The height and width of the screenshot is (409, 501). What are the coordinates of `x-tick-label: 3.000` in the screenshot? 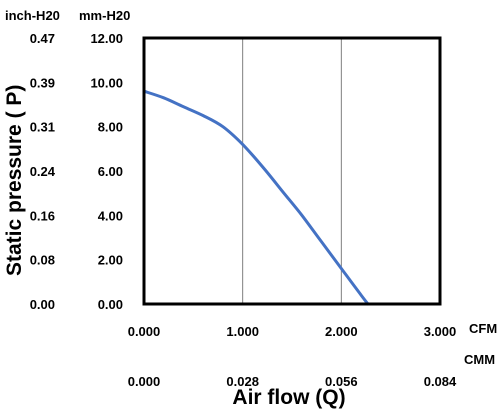 It's located at (440, 331).